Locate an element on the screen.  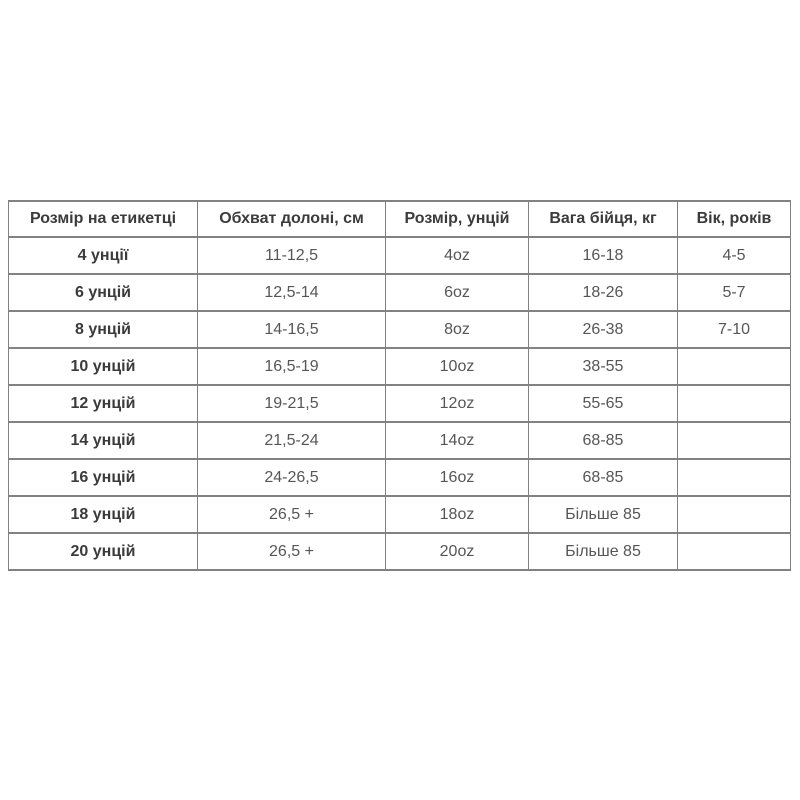
table-row: 18 унцій 26,5 +18oz Більше 85 is located at coordinates (399, 514).